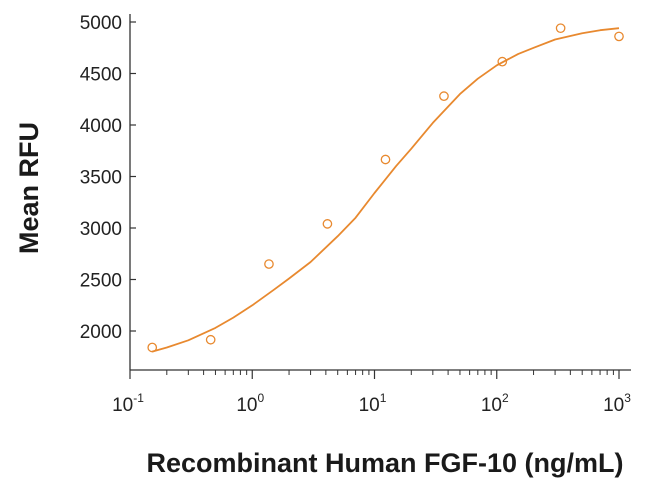 The width and height of the screenshot is (650, 489). What do you see at coordinates (101, 23) in the screenshot?
I see `y-tick-label: 5000` at bounding box center [101, 23].